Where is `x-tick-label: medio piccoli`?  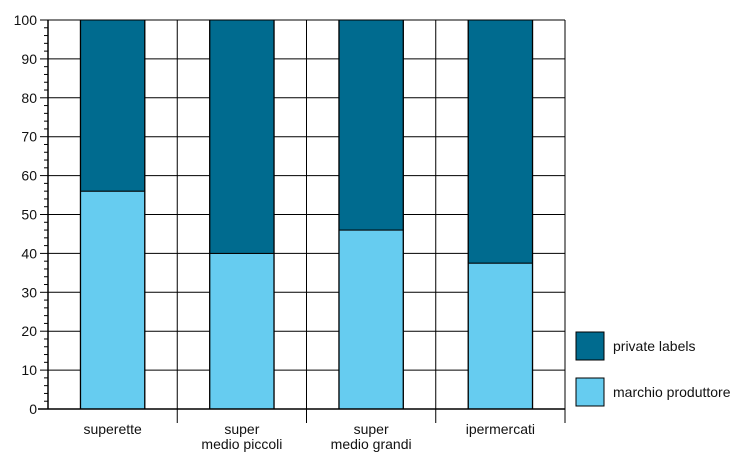
x-tick-label: medio piccoli is located at coordinates (241, 444).